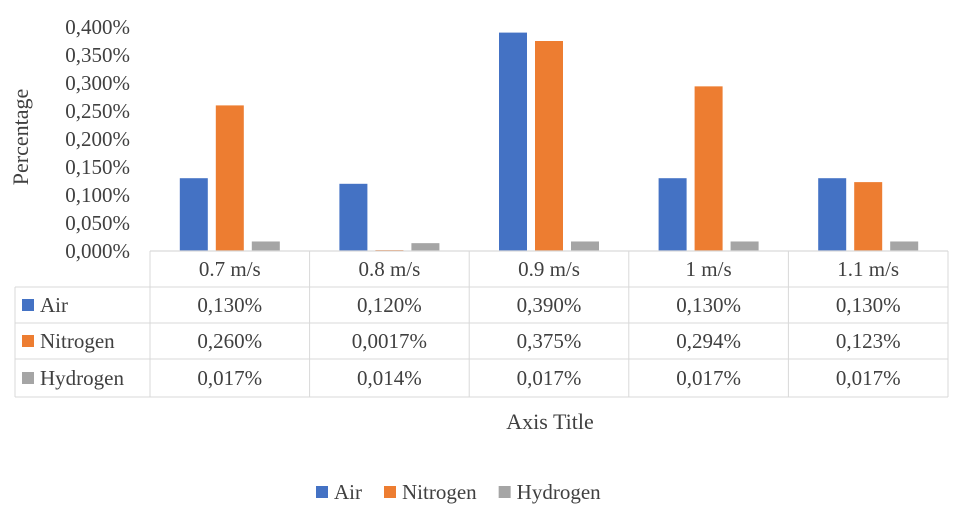 The width and height of the screenshot is (964, 512). What do you see at coordinates (20, 137) in the screenshot?
I see `y-axis-title: Percentage` at bounding box center [20, 137].